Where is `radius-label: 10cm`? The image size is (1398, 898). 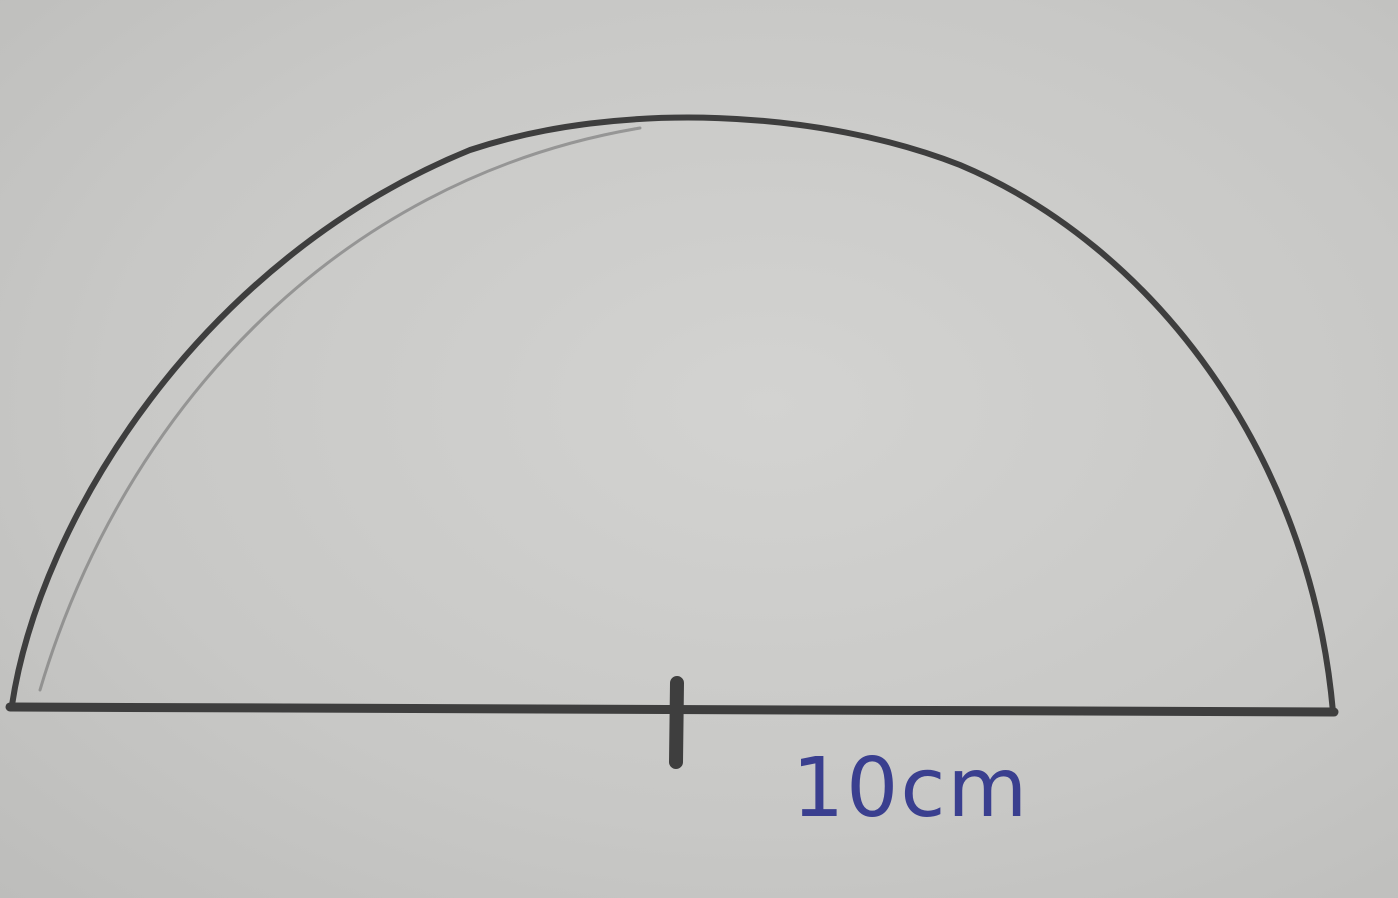 radius-label: 10cm is located at coordinates (910, 788).